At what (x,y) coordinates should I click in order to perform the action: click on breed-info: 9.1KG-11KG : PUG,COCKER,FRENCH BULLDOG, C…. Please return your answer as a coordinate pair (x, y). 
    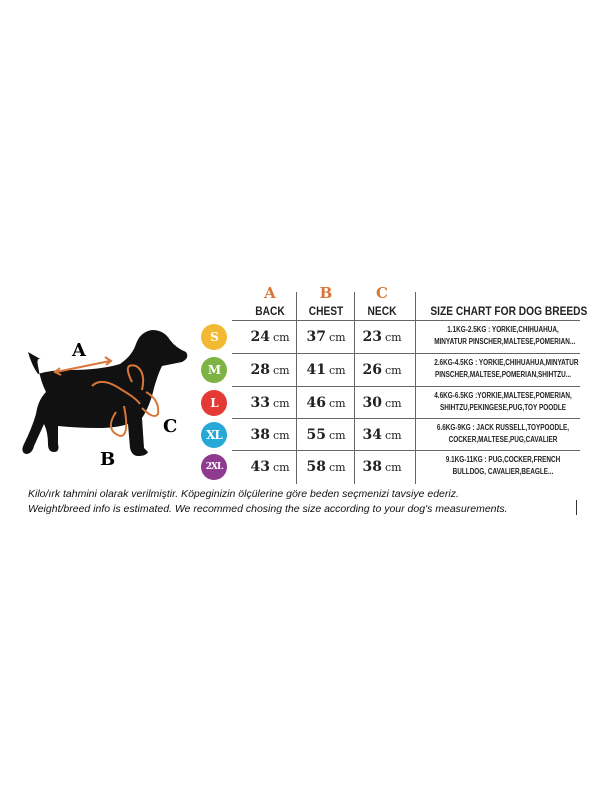
    Looking at the image, I should click on (503, 465).